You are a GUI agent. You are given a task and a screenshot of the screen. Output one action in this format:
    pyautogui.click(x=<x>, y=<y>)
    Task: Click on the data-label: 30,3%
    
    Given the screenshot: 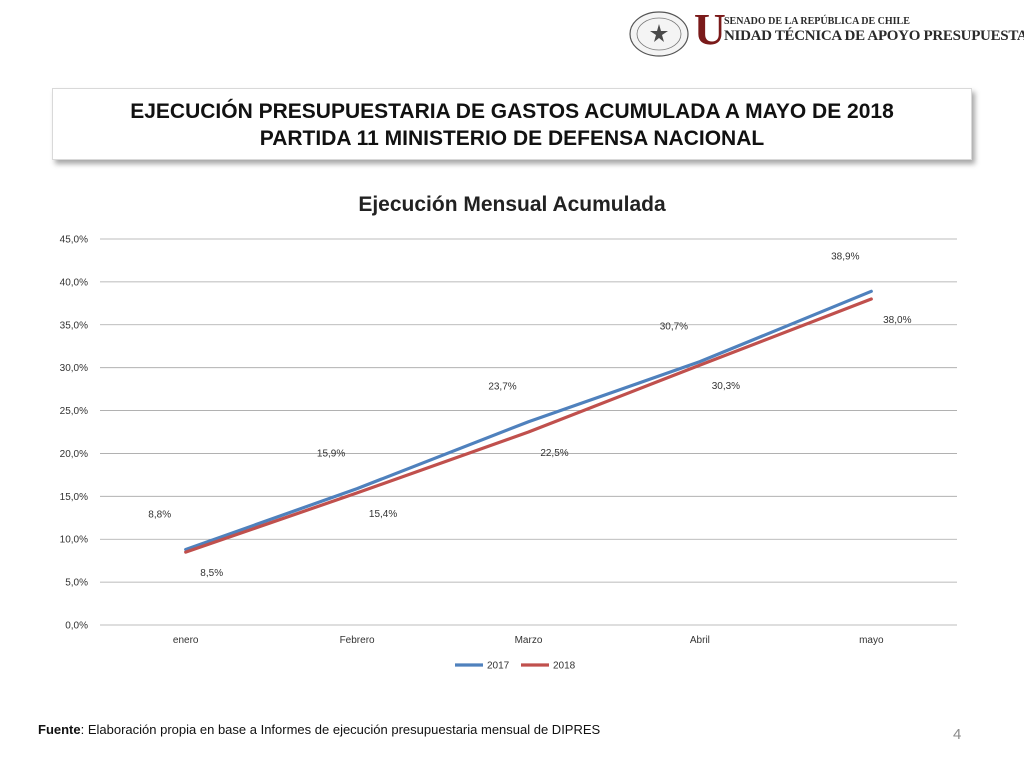 What is the action you would take?
    pyautogui.click(x=726, y=386)
    